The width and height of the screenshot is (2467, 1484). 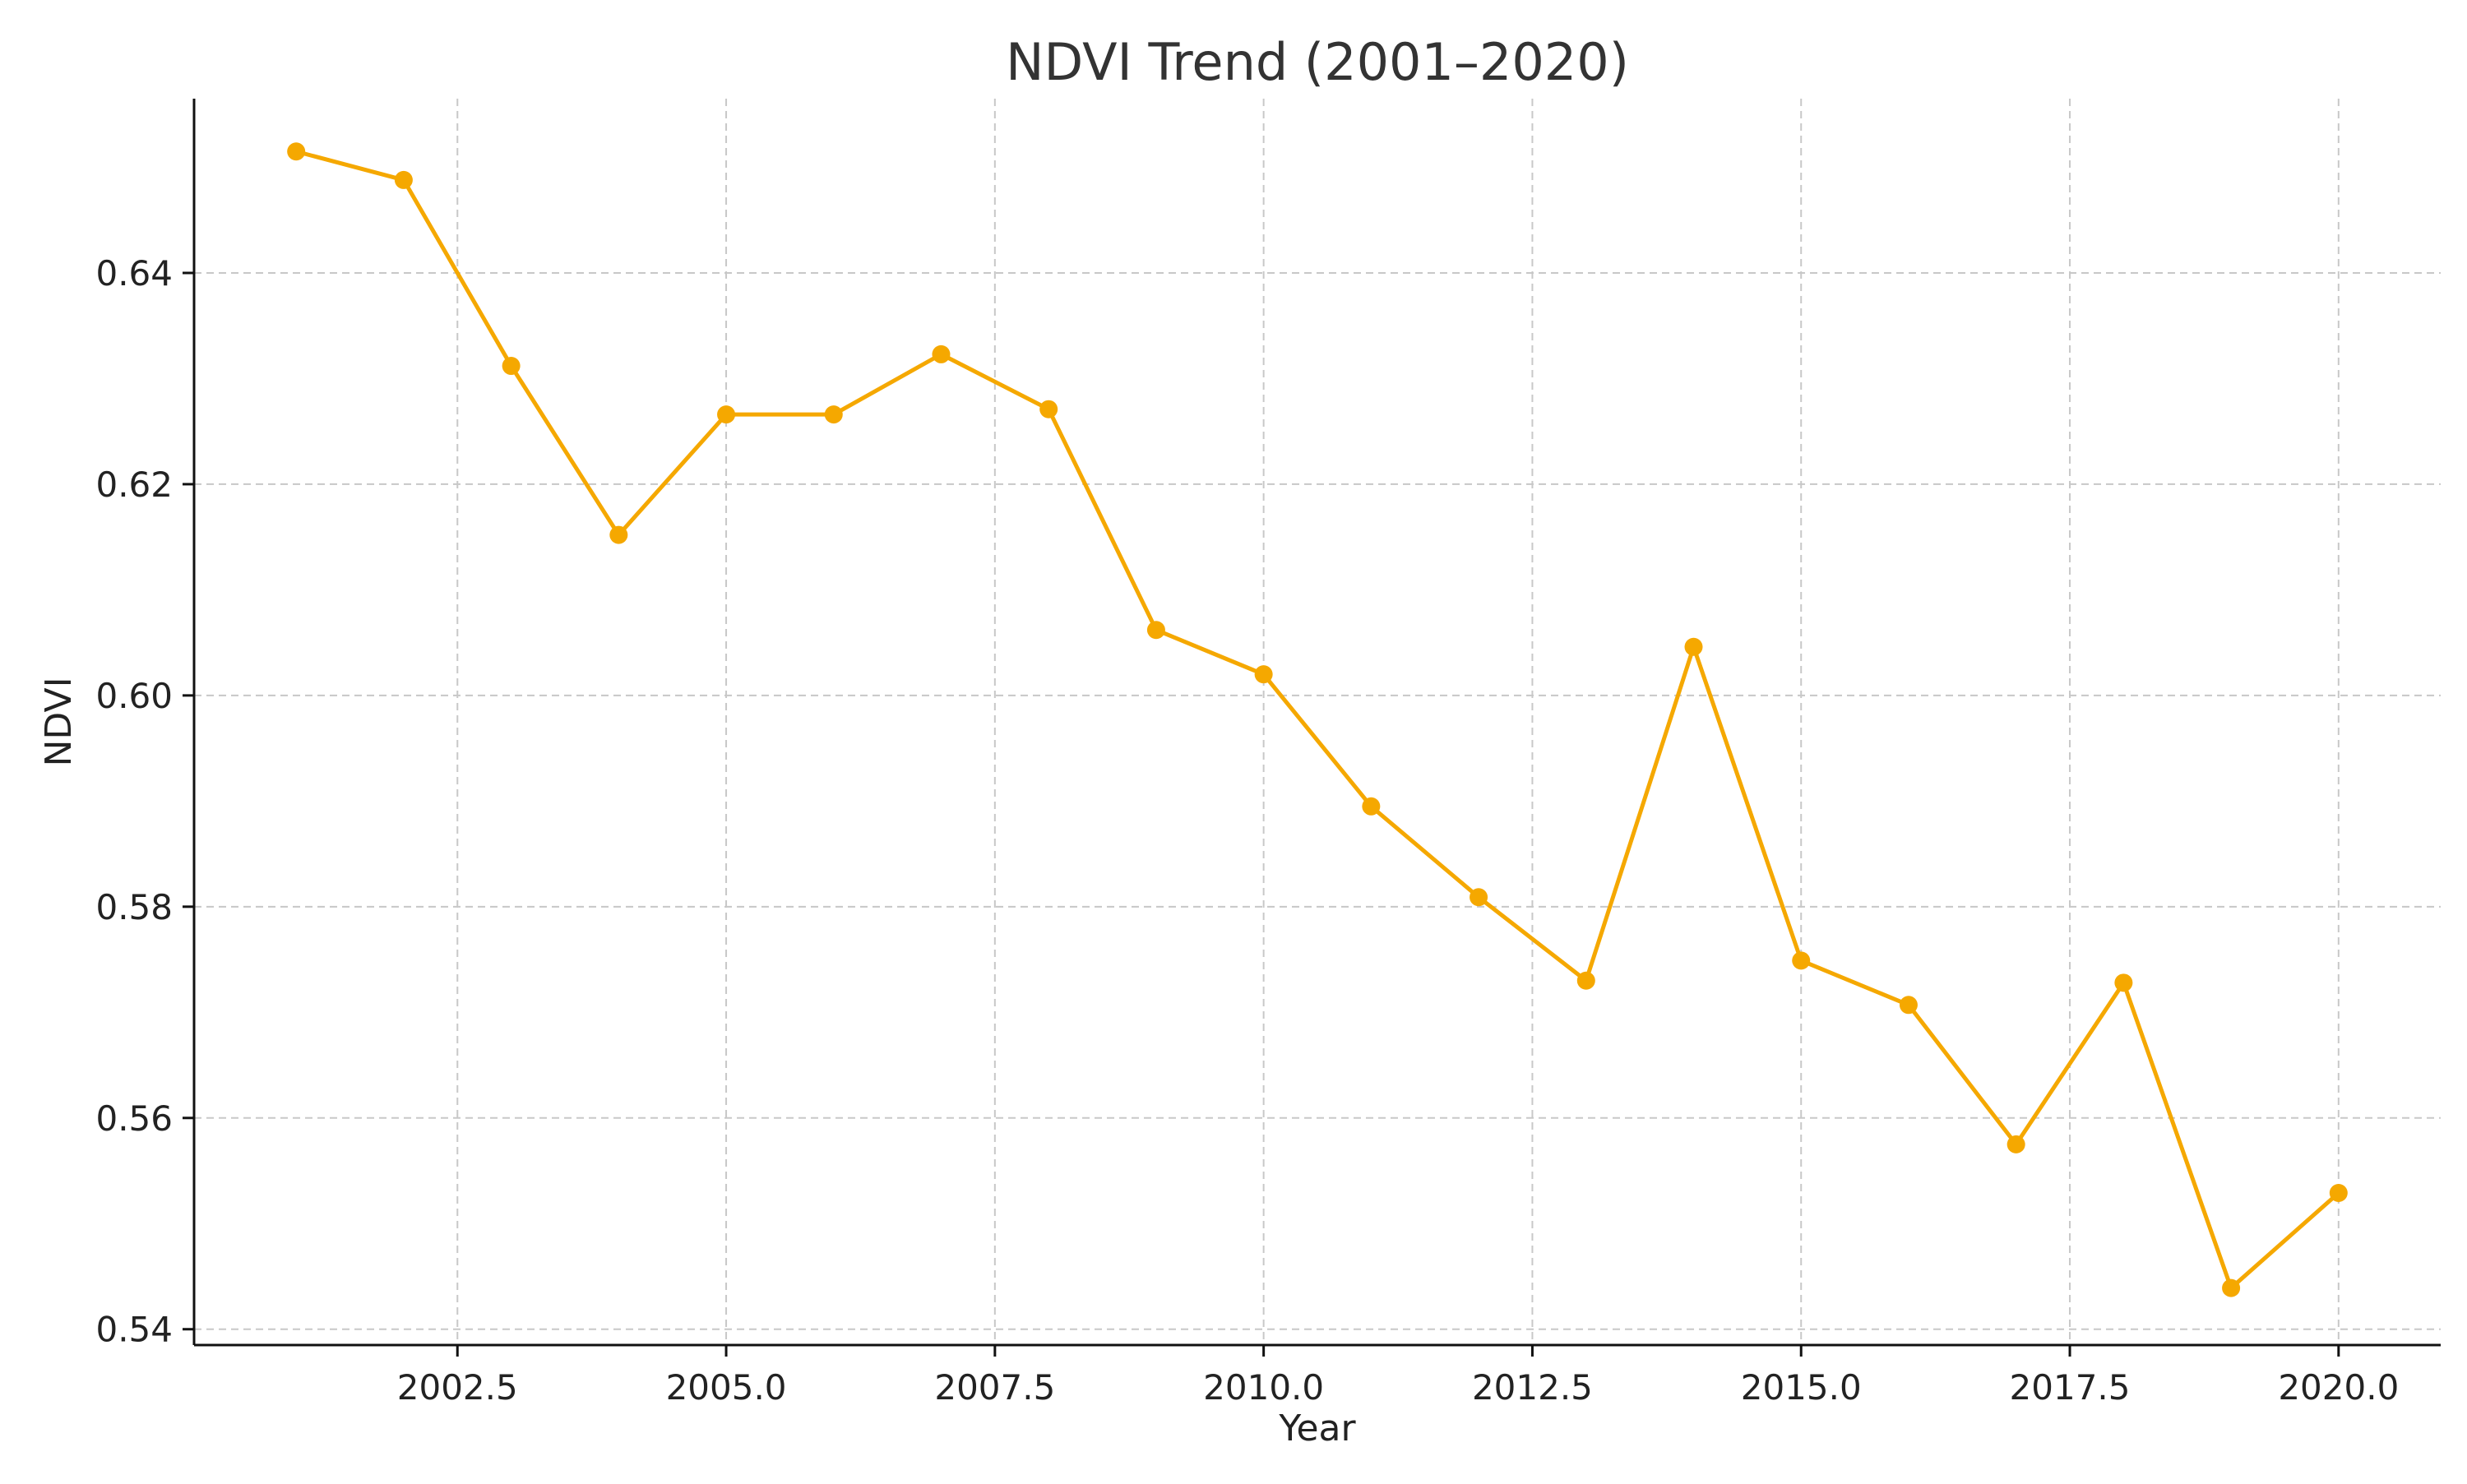 I want to click on x-tick-label: 2015.0, so click(x=1802, y=1387).